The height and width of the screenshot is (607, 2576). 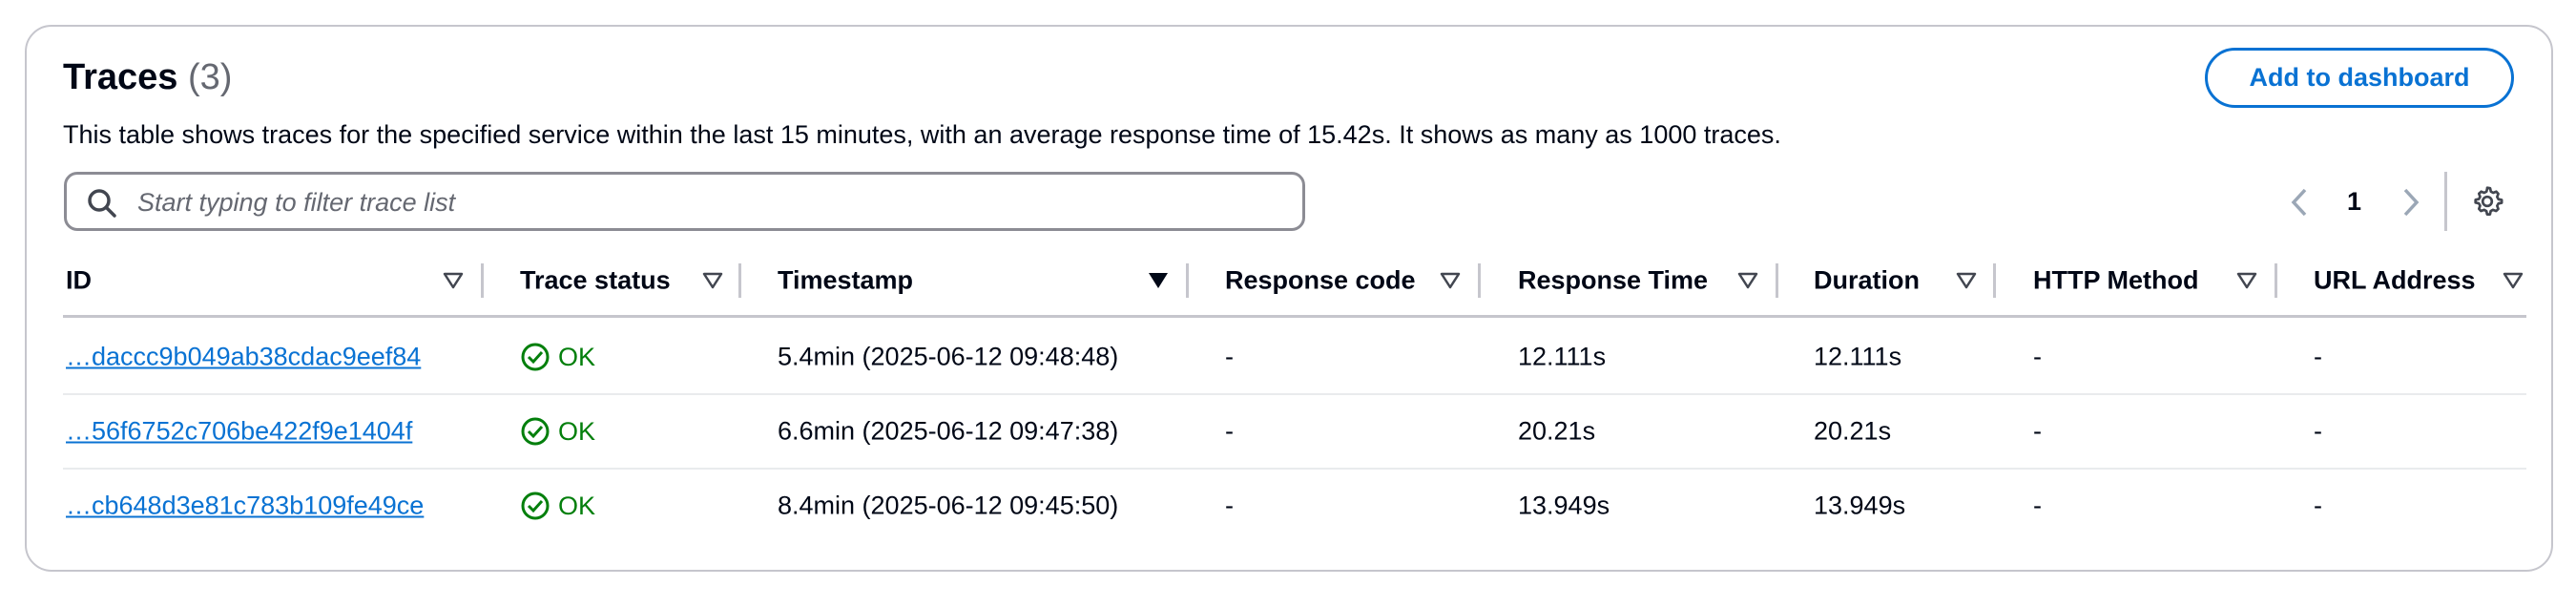 I want to click on trace-id-link: …daccc9b049ab38cdac9eef84, so click(x=244, y=356).